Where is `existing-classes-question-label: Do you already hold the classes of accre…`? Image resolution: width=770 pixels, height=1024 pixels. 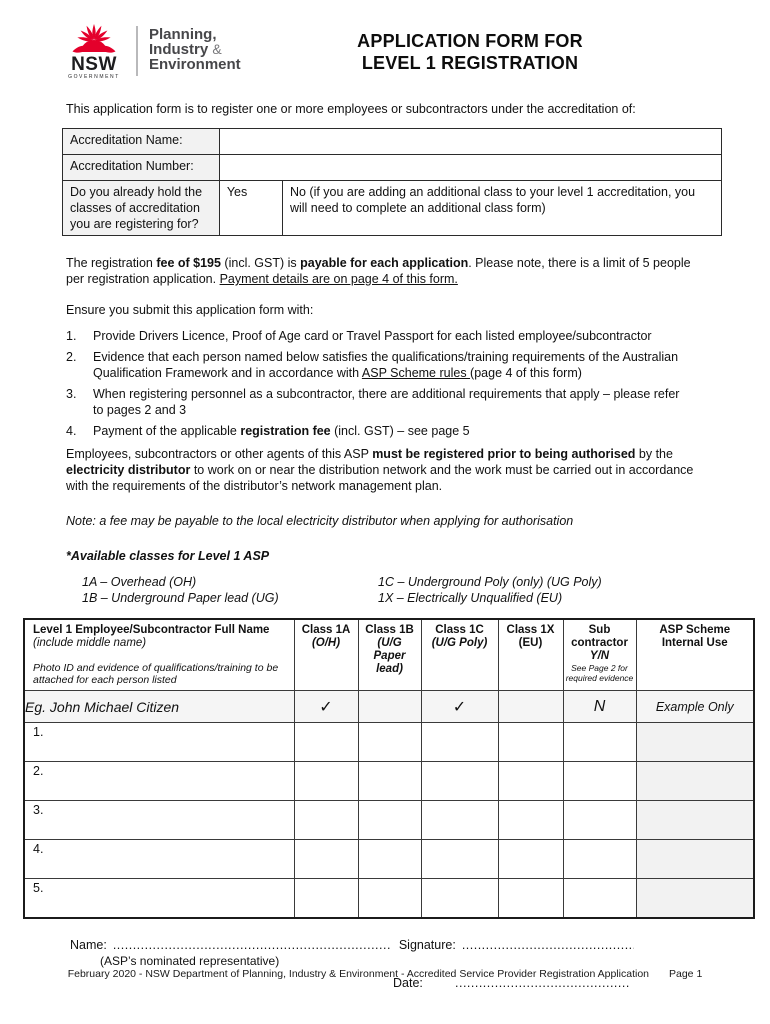
existing-classes-question-label: Do you already hold the classes of accre… is located at coordinates (141, 208).